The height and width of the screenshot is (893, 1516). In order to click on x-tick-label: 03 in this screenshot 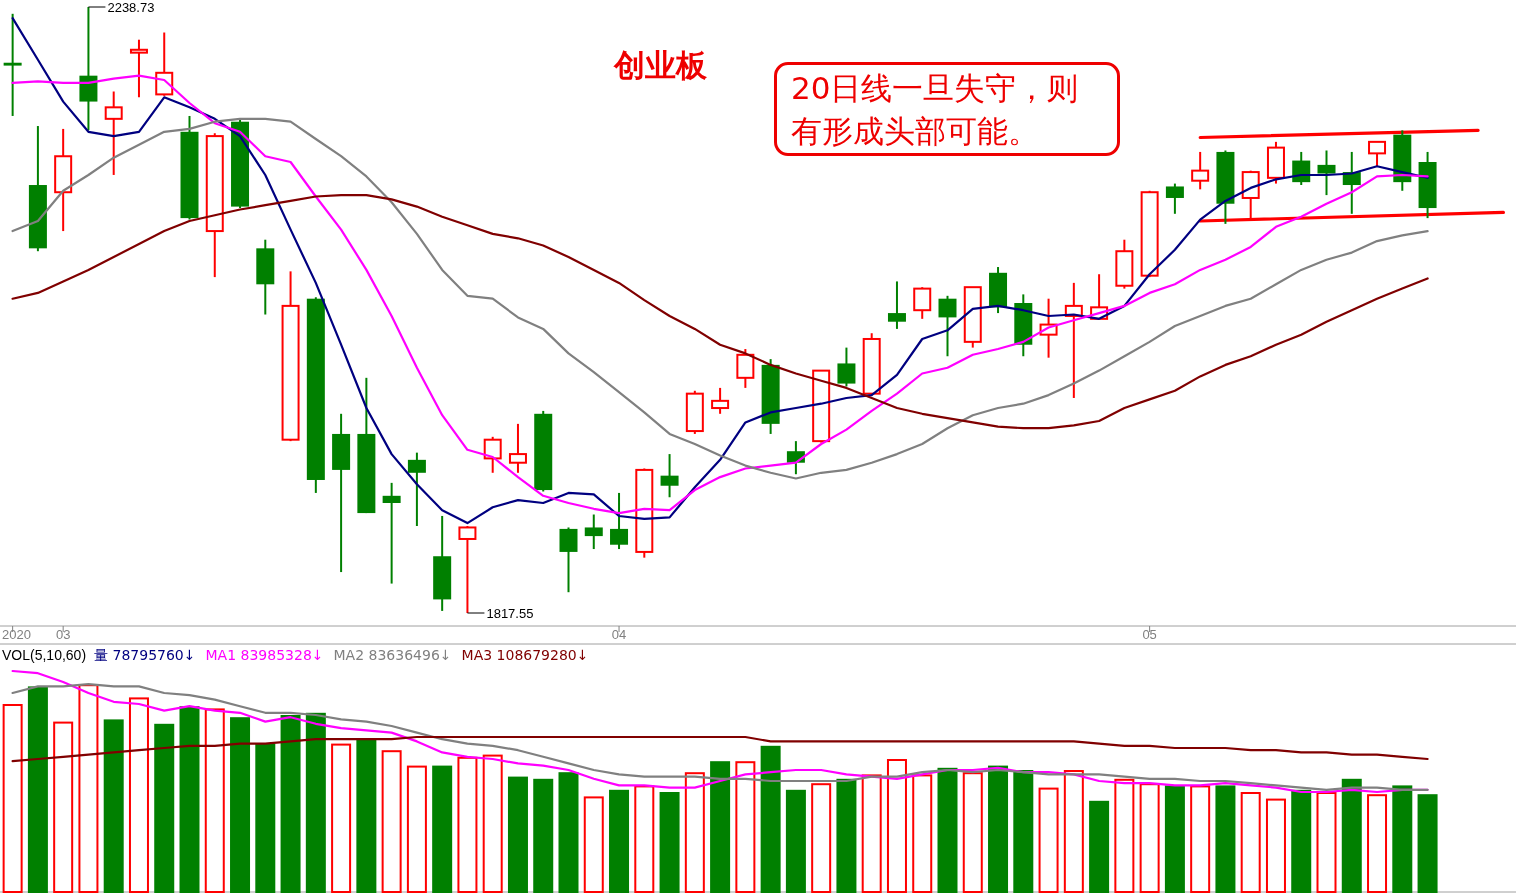, I will do `click(63, 634)`.